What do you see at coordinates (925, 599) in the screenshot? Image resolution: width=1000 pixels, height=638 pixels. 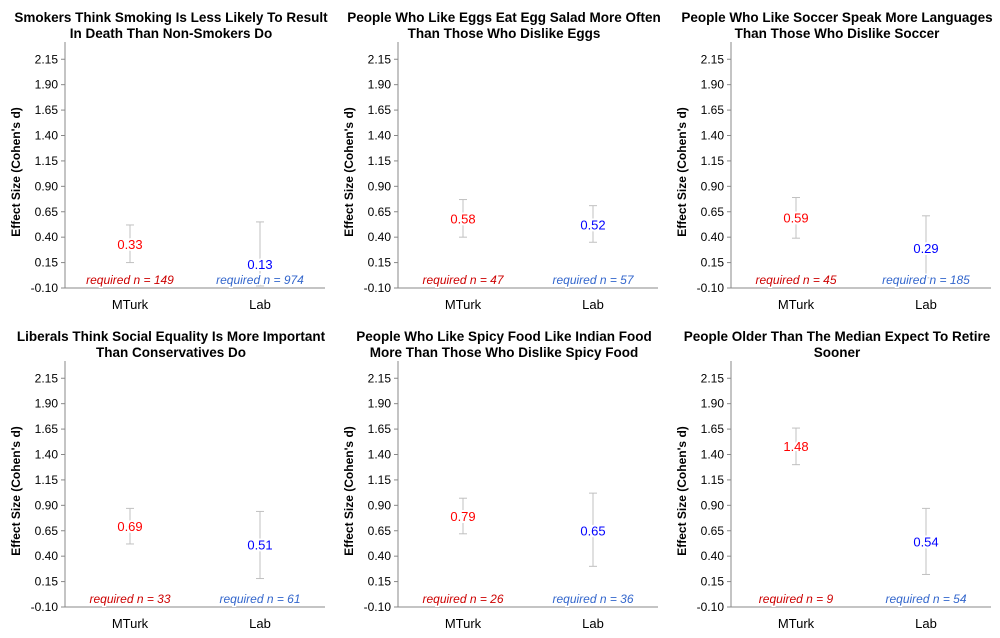 I see `required-n-note: required n = 54` at bounding box center [925, 599].